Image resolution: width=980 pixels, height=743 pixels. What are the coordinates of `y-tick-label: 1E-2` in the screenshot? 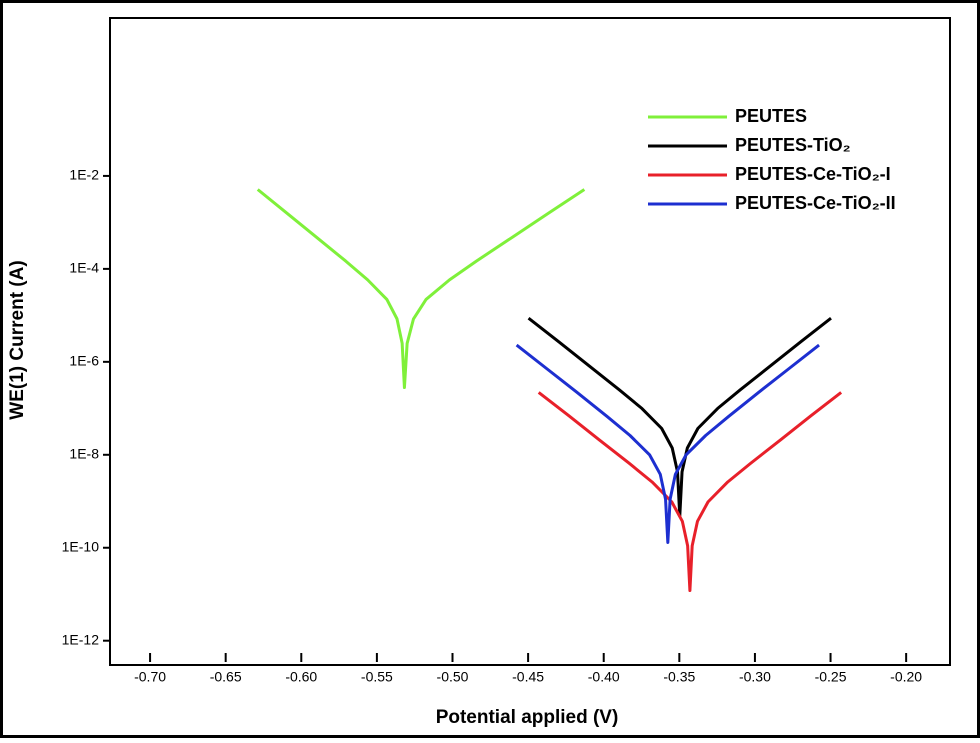 It's located at (84, 175).